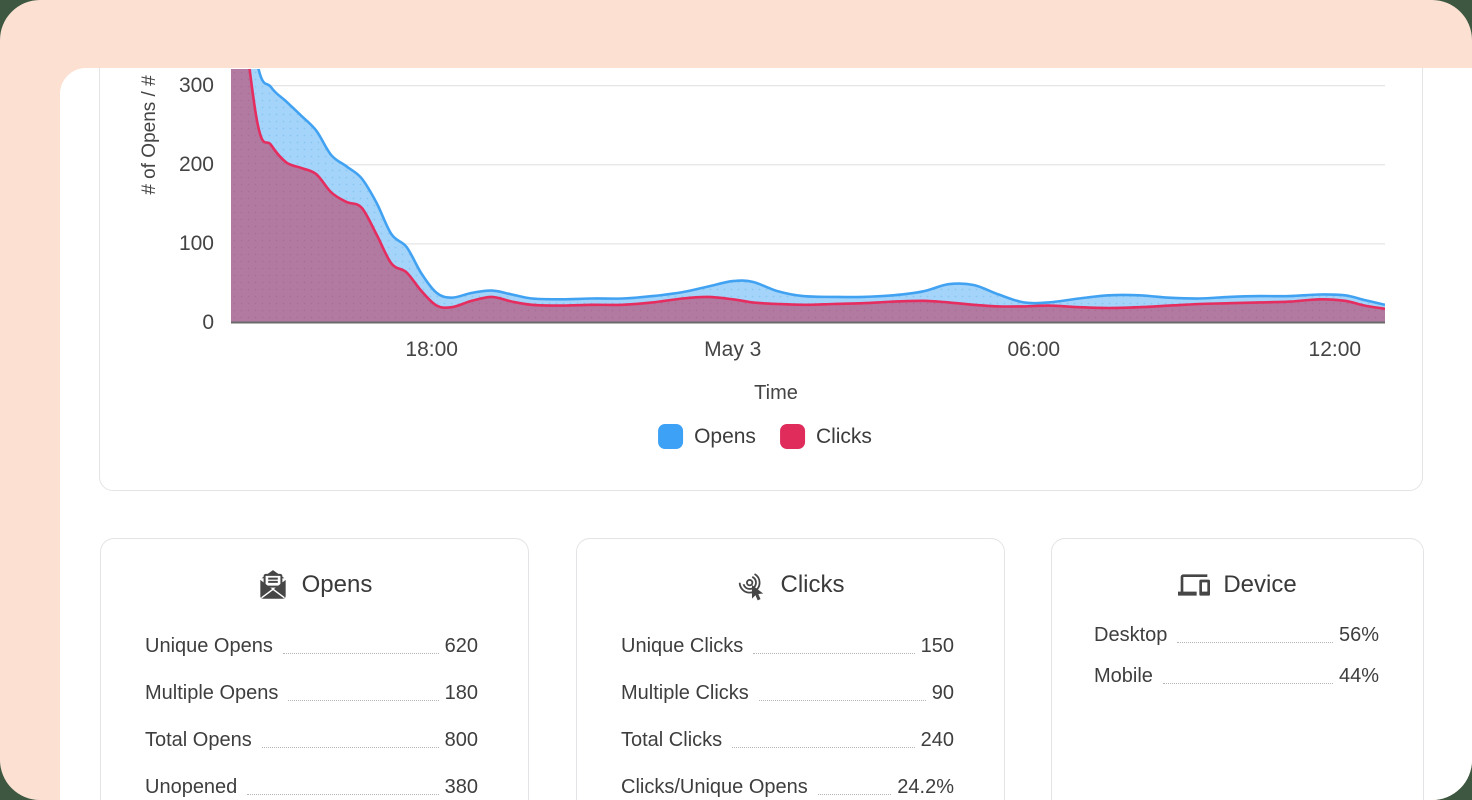 This screenshot has width=1472, height=800. I want to click on clicks-swatch-icon, so click(792, 436).